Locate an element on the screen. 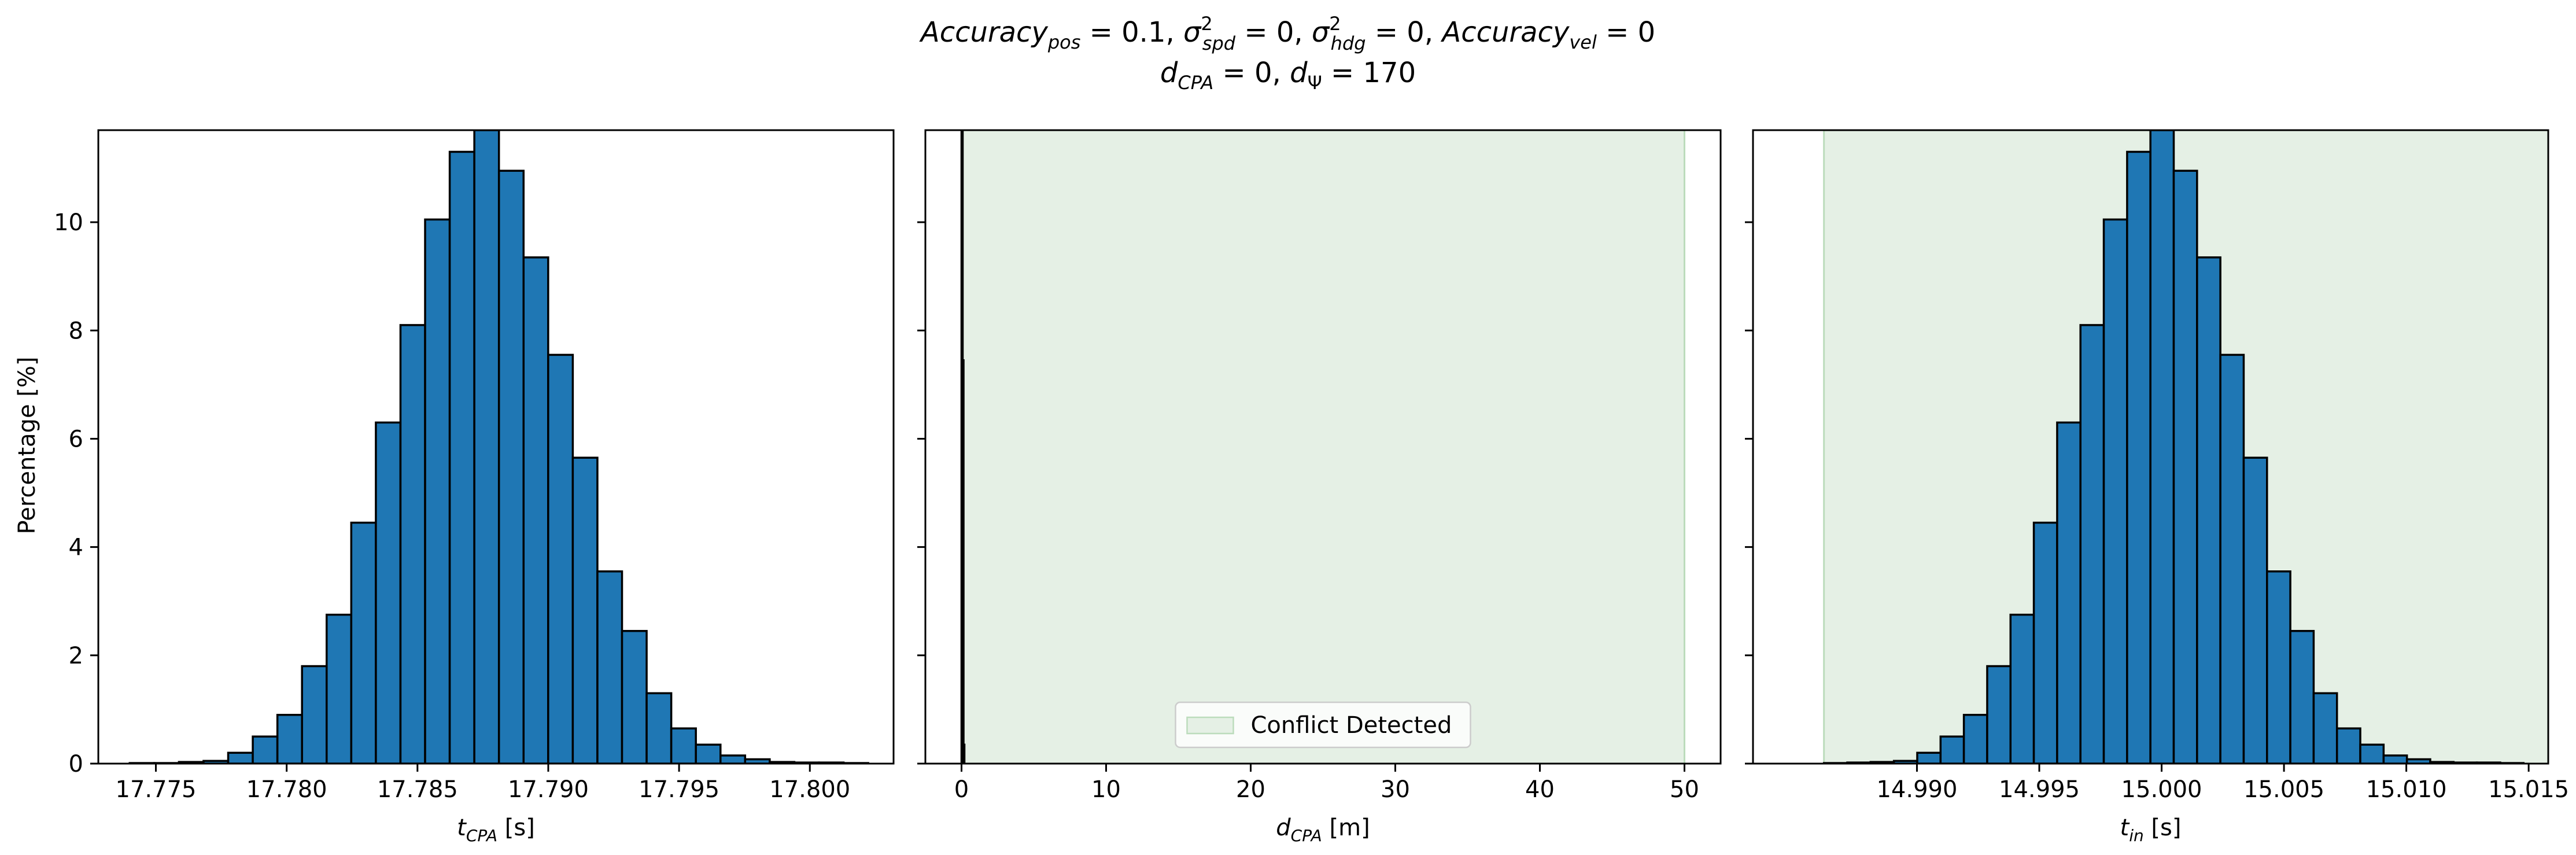 The image size is (2576, 855). title-sigma-hdg: σ is located at coordinates (1321, 32).